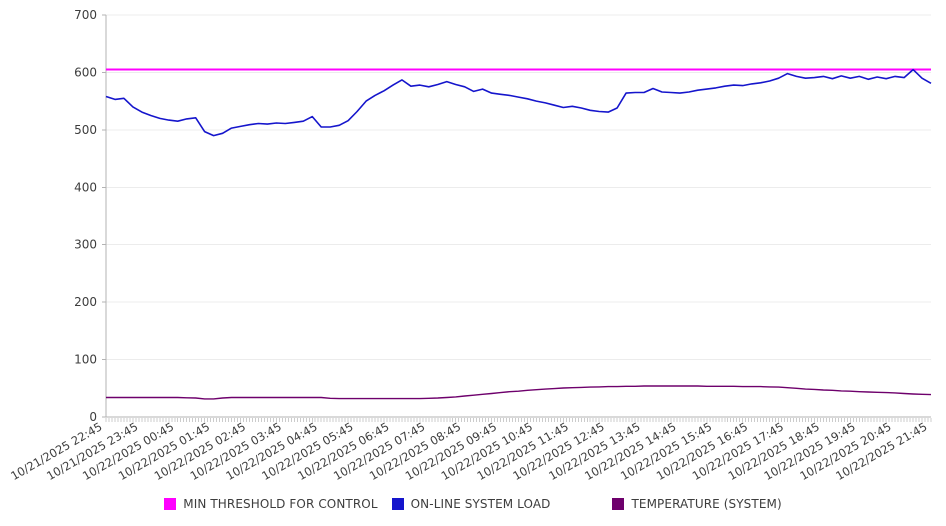  I want to click on legend-label-system-load: ON-LINE SYSTEM LOAD, so click(480, 504).